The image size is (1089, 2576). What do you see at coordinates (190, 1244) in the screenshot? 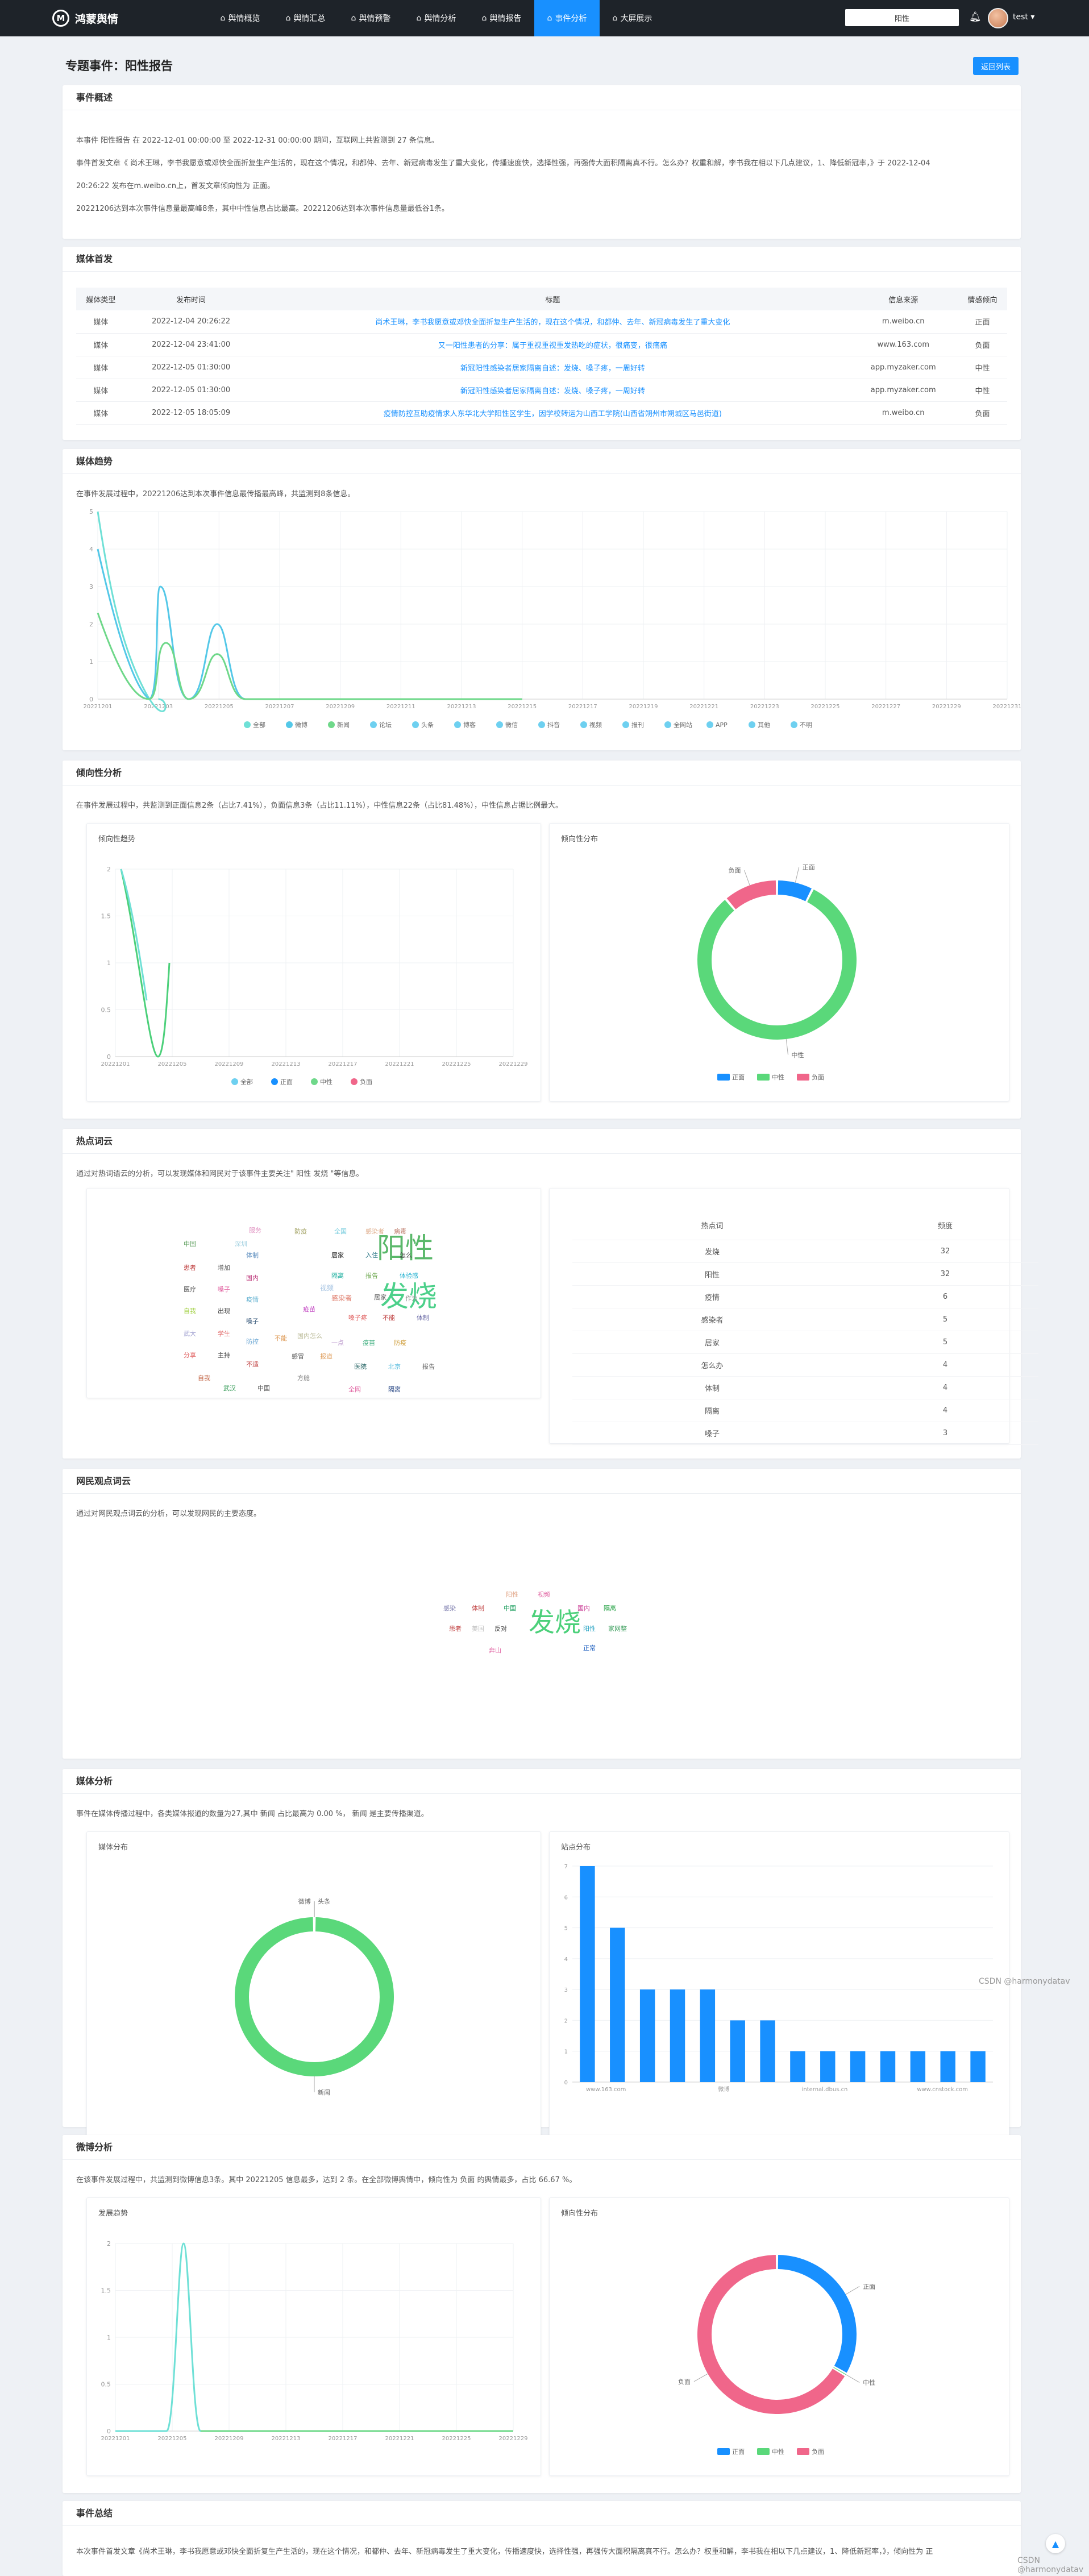
I see `cloud-word: 中国` at bounding box center [190, 1244].